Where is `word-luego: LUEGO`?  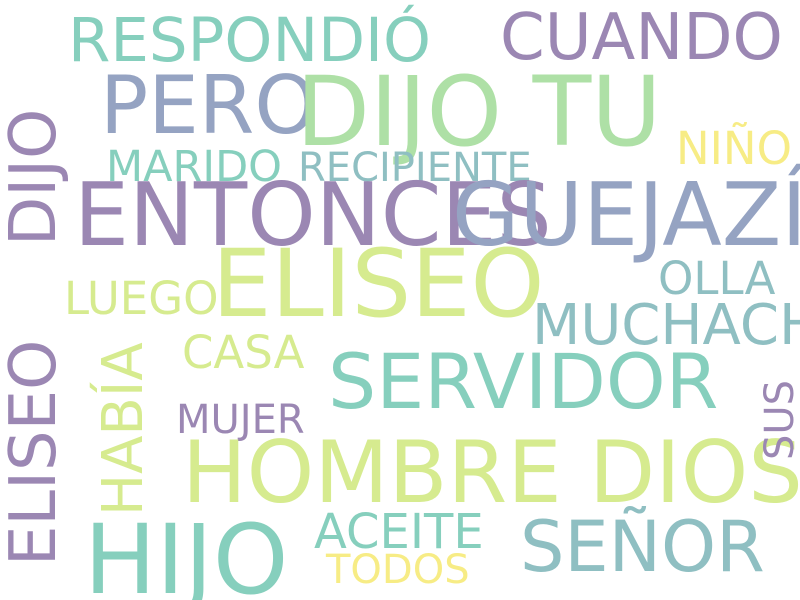 word-luego: LUEGO is located at coordinates (141, 298).